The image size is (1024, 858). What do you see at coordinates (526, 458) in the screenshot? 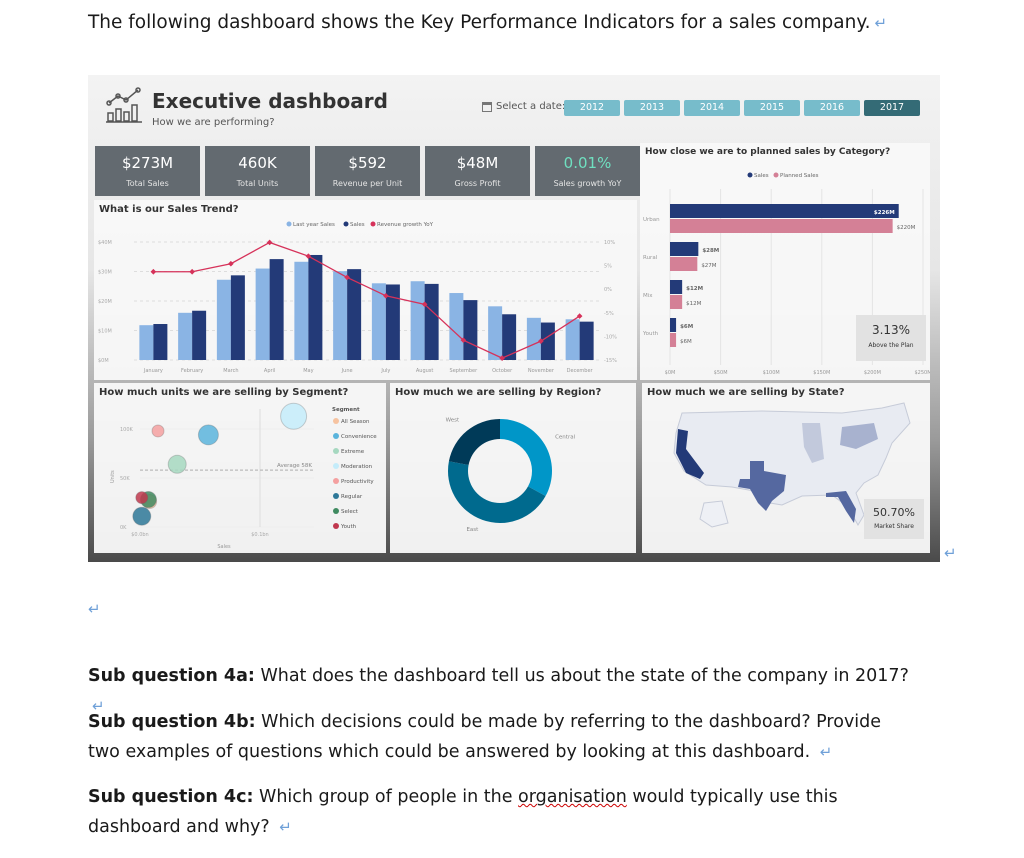
I see `donut-slice-central` at bounding box center [526, 458].